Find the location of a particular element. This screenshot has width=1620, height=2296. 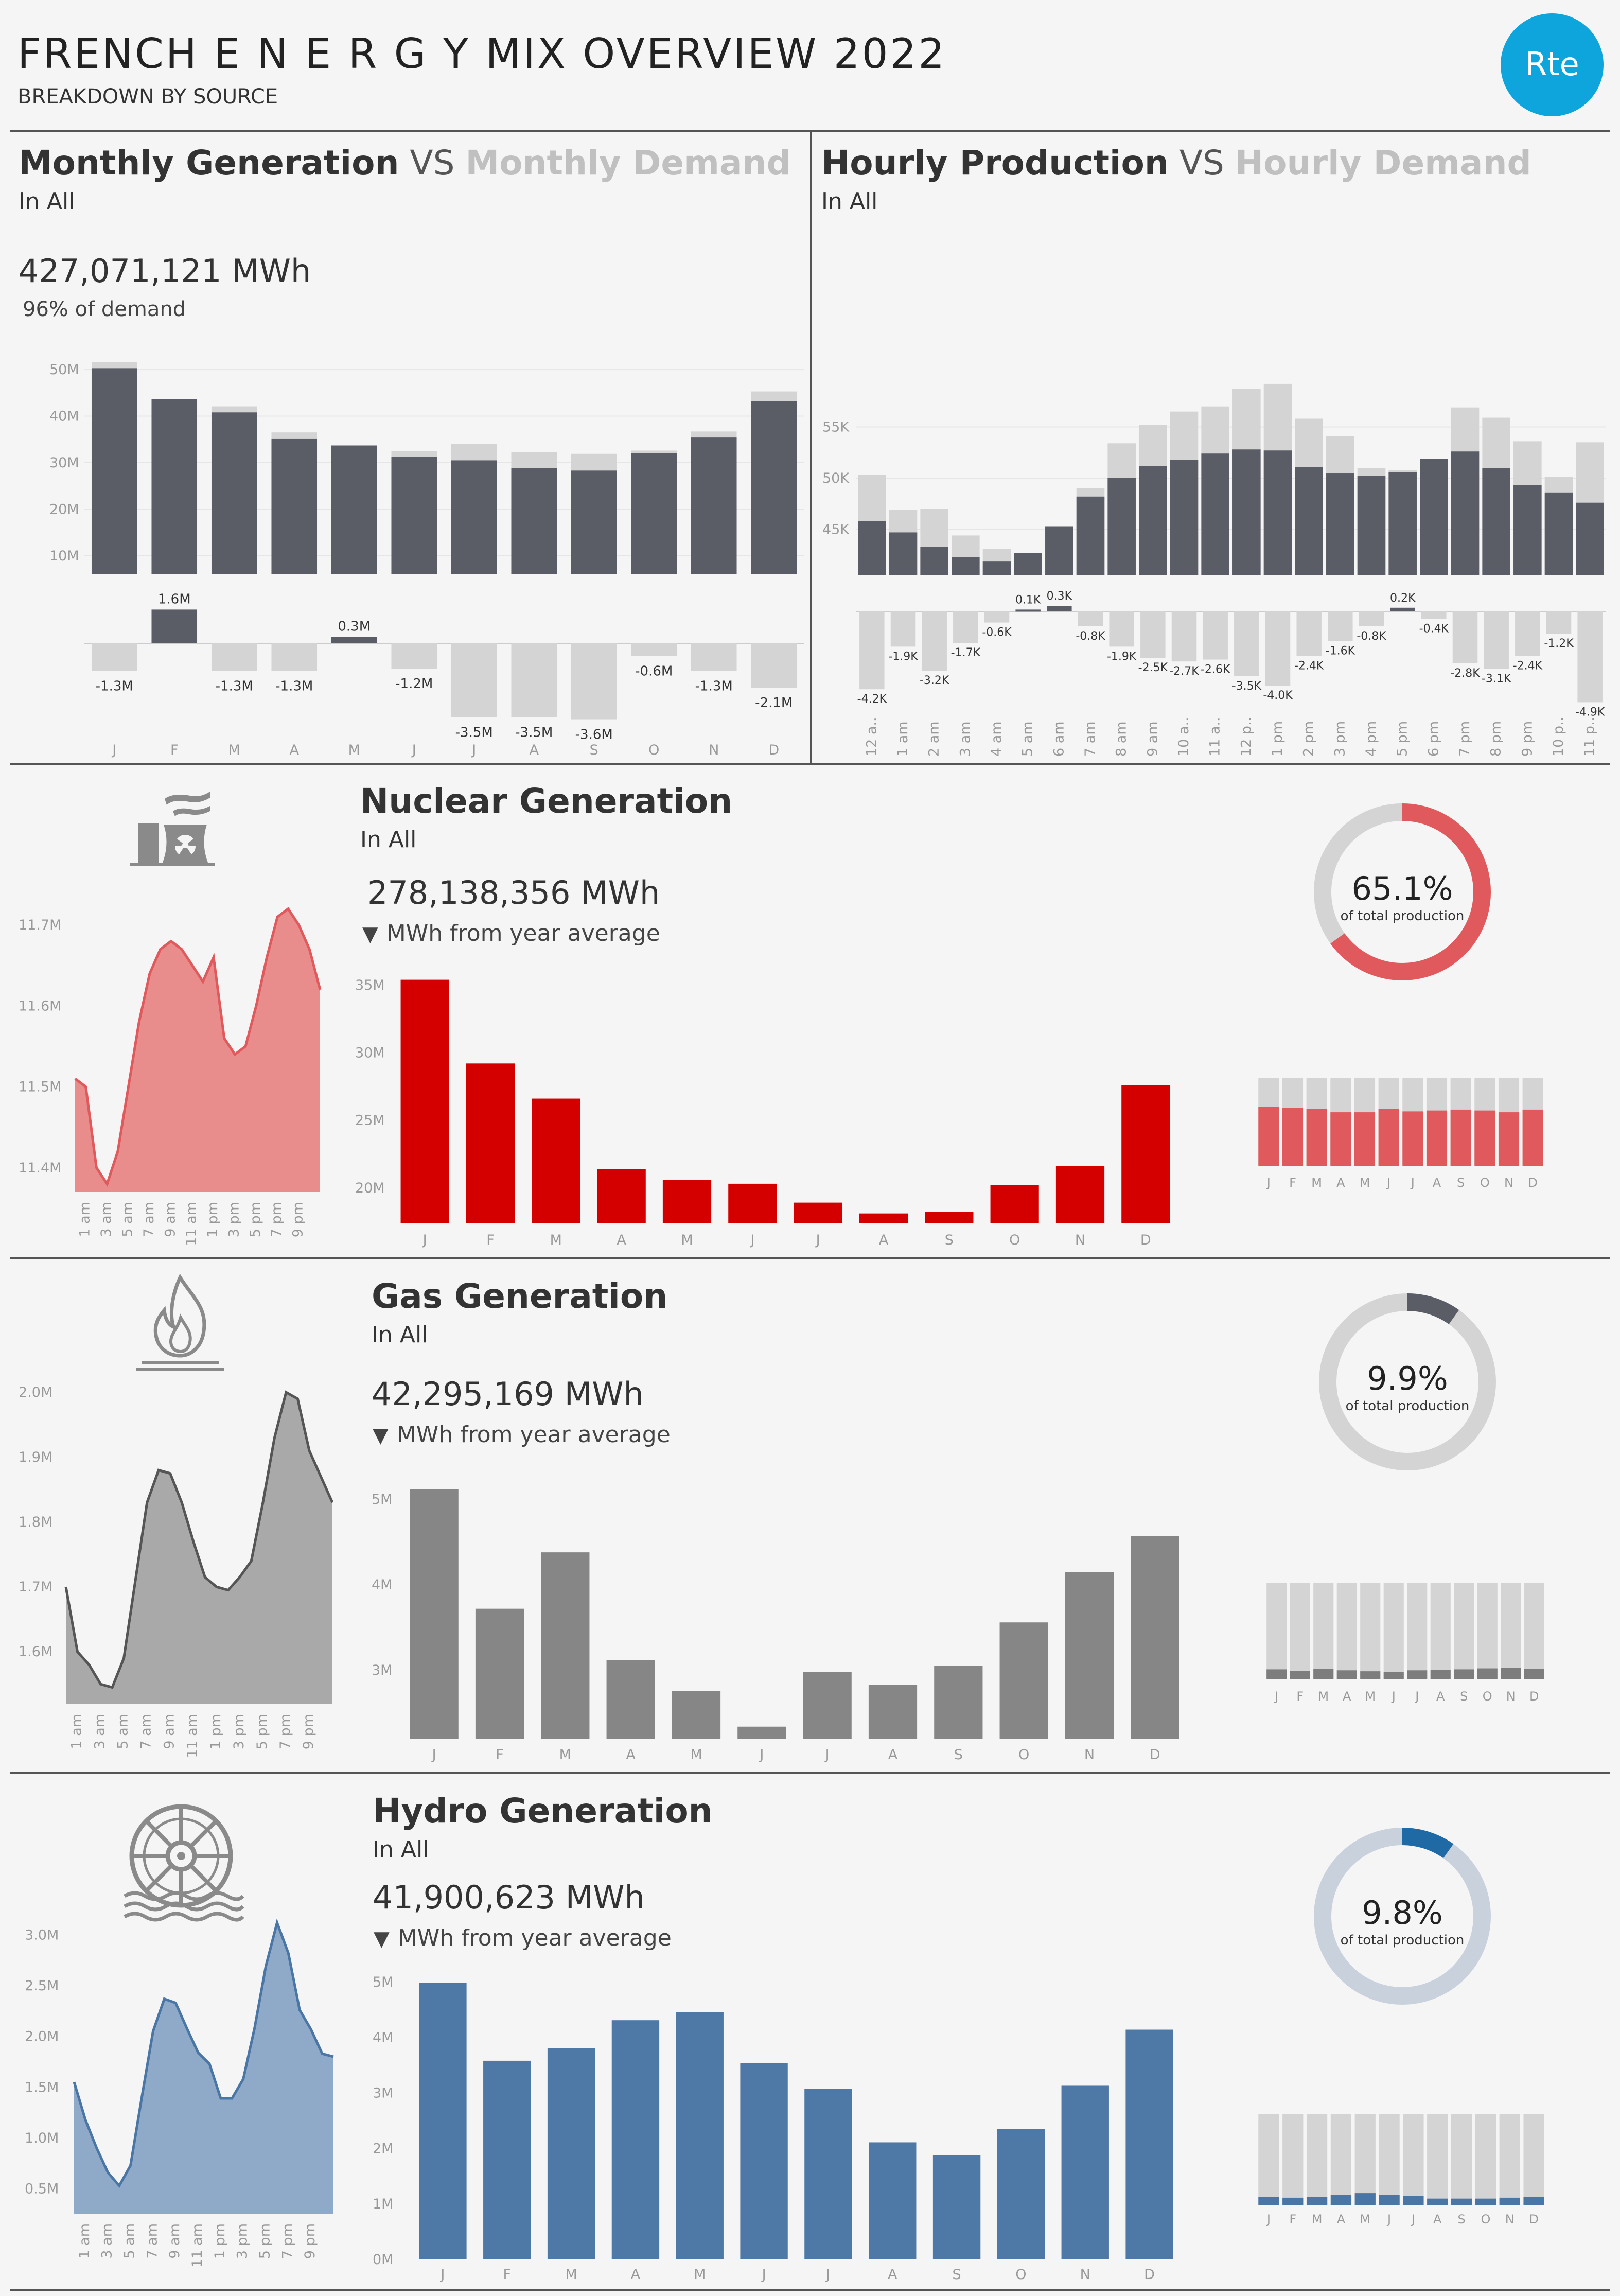

hourly-difference-value-label: -4.9K is located at coordinates (1590, 712).